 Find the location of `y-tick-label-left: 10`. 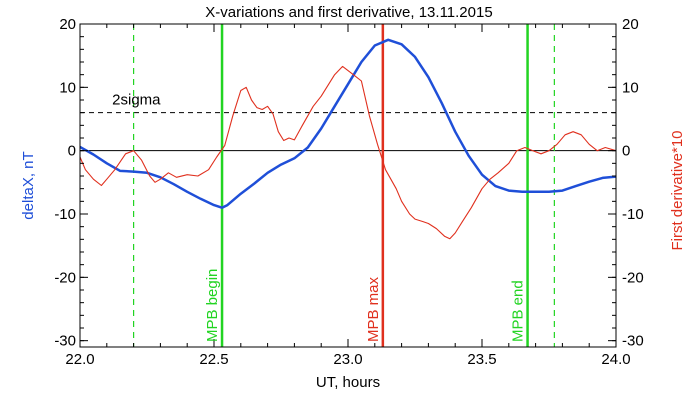

y-tick-label-left: 10 is located at coordinates (67, 87).